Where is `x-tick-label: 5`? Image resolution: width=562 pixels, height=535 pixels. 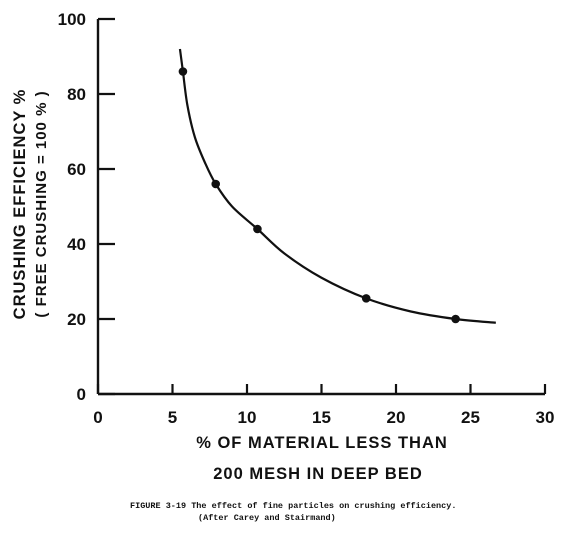
x-tick-label: 5 is located at coordinates (172, 417).